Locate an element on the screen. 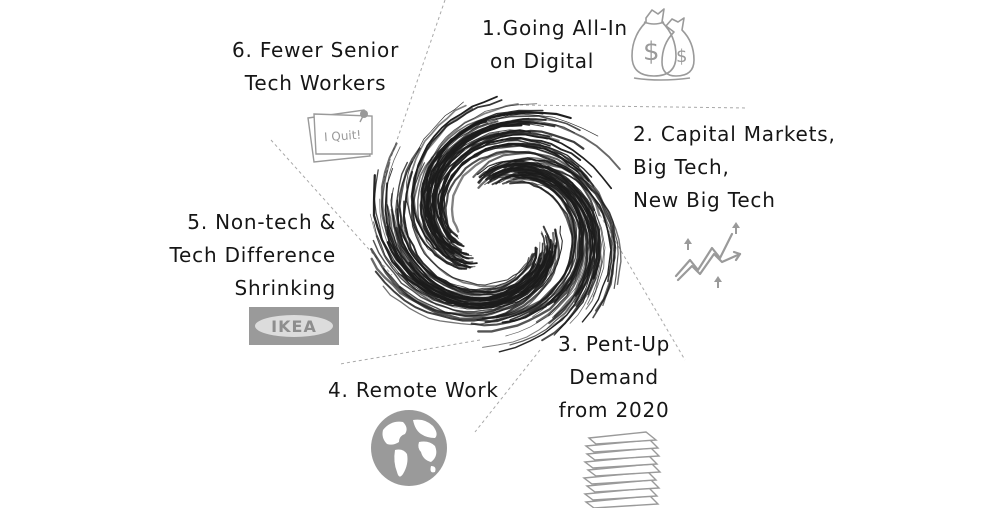 This screenshot has width=1000, height=512. factor-3-line-3: from 2020 is located at coordinates (614, 410).